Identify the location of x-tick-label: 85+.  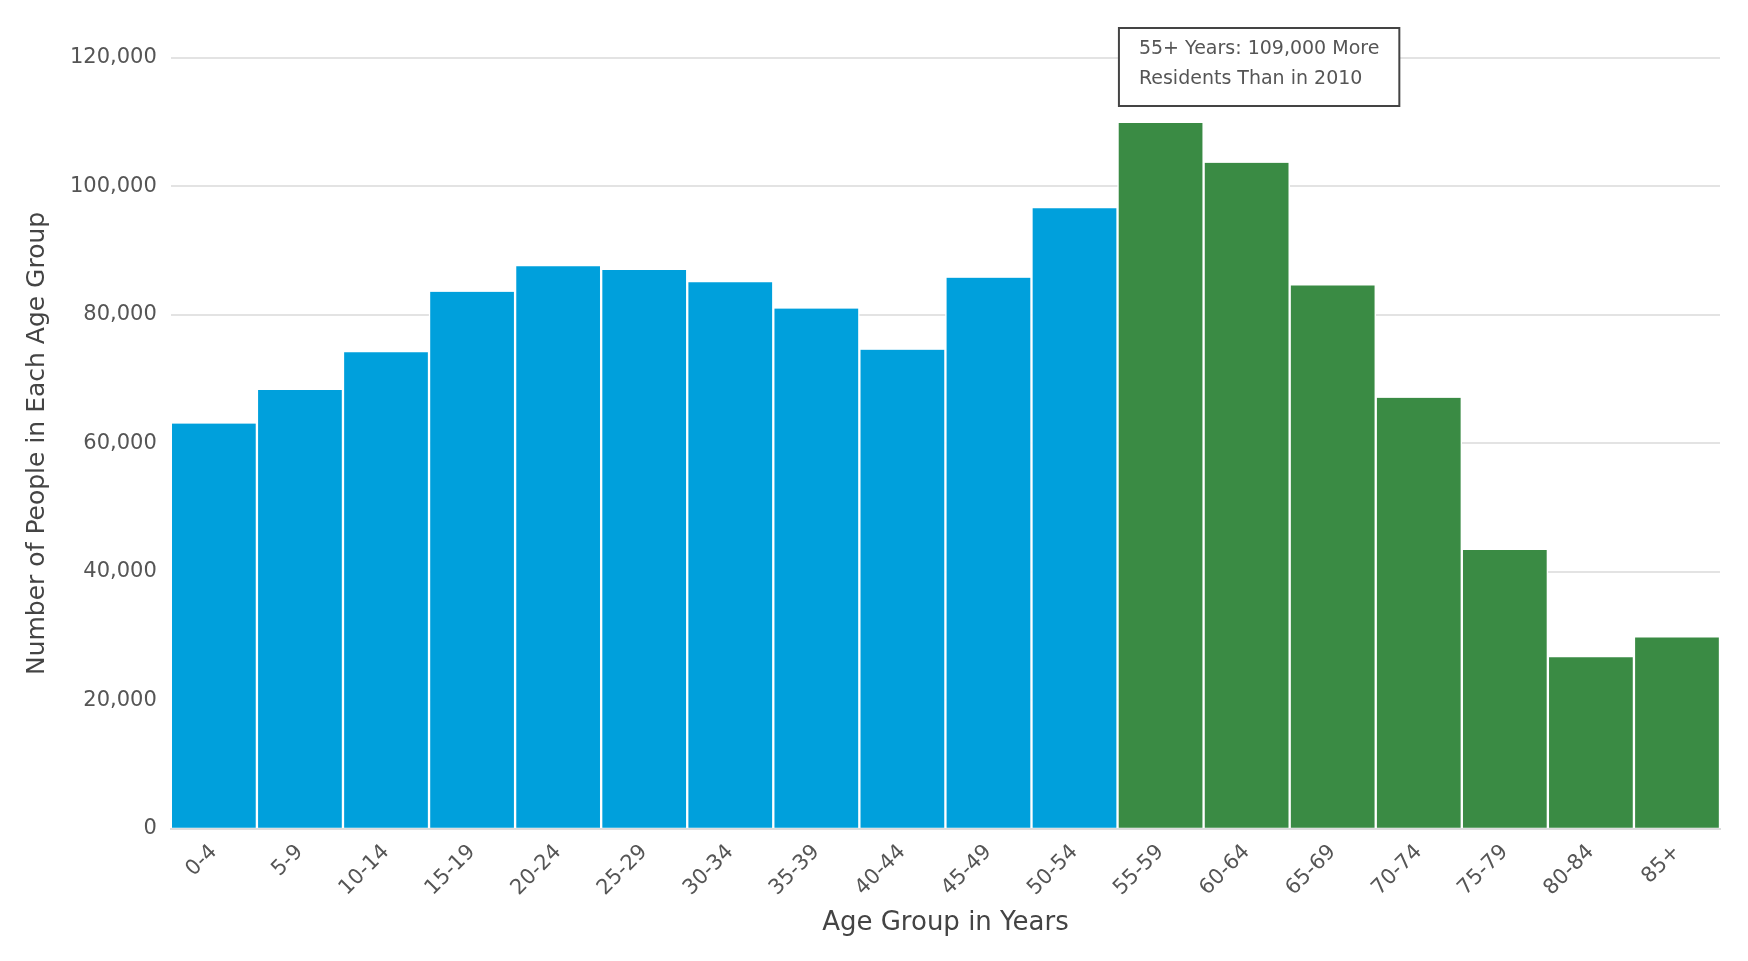
(1660, 863).